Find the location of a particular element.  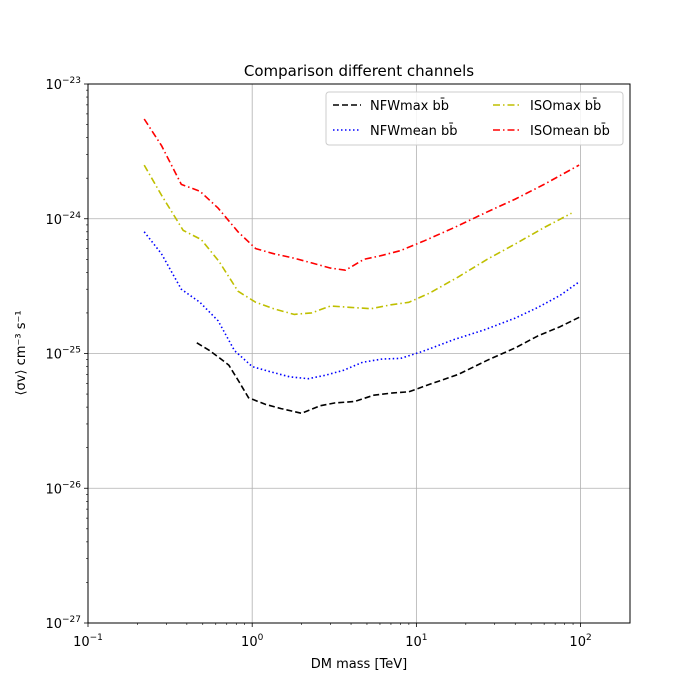

y-tick-label: 10−24 is located at coordinates (63, 219).